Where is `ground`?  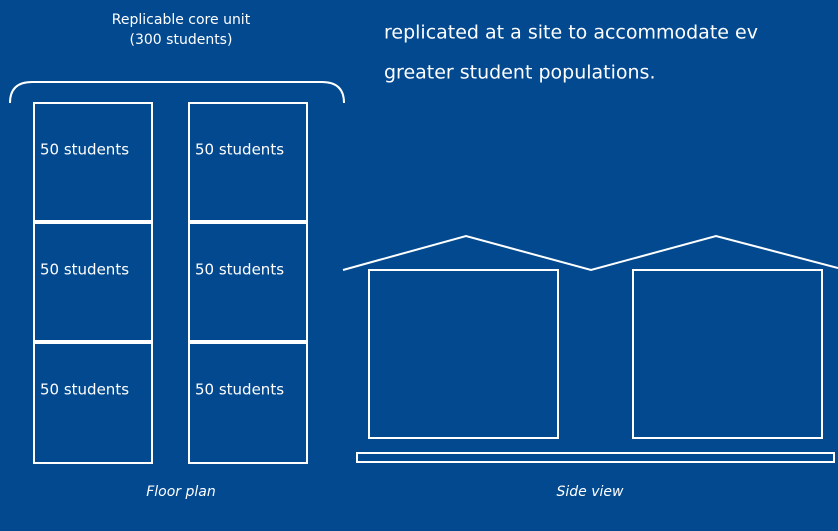 ground is located at coordinates (595, 457).